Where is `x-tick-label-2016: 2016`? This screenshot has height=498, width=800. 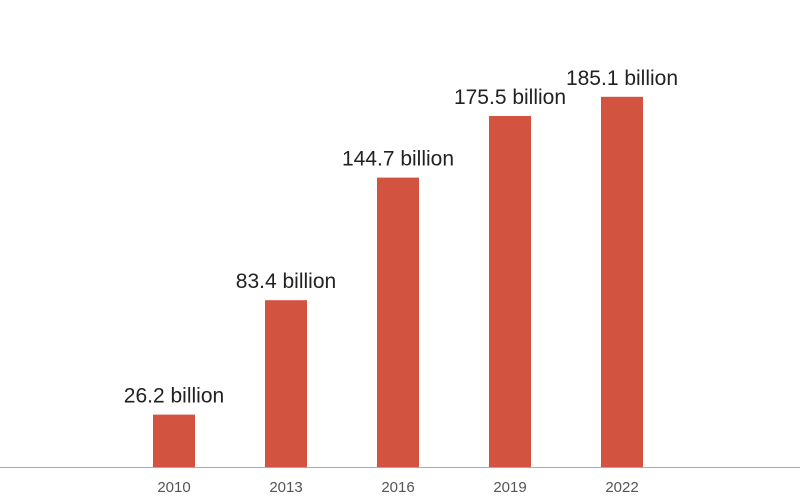
x-tick-label-2016: 2016 is located at coordinates (397, 486).